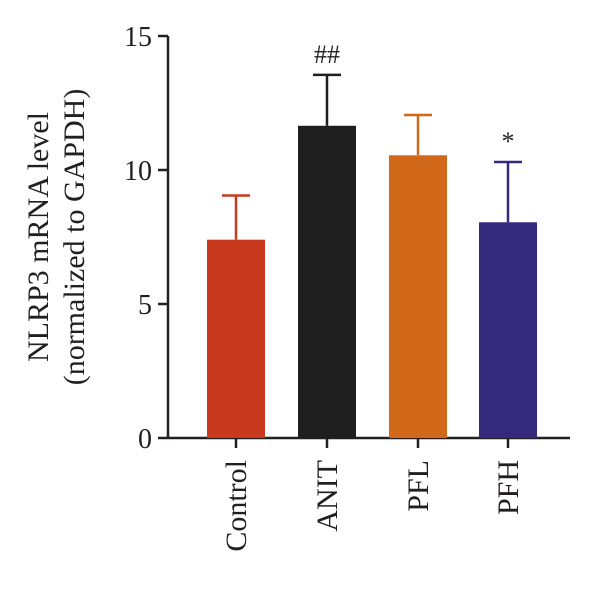  Describe the element at coordinates (138, 171) in the screenshot. I see `y-tick-label: 10` at that location.